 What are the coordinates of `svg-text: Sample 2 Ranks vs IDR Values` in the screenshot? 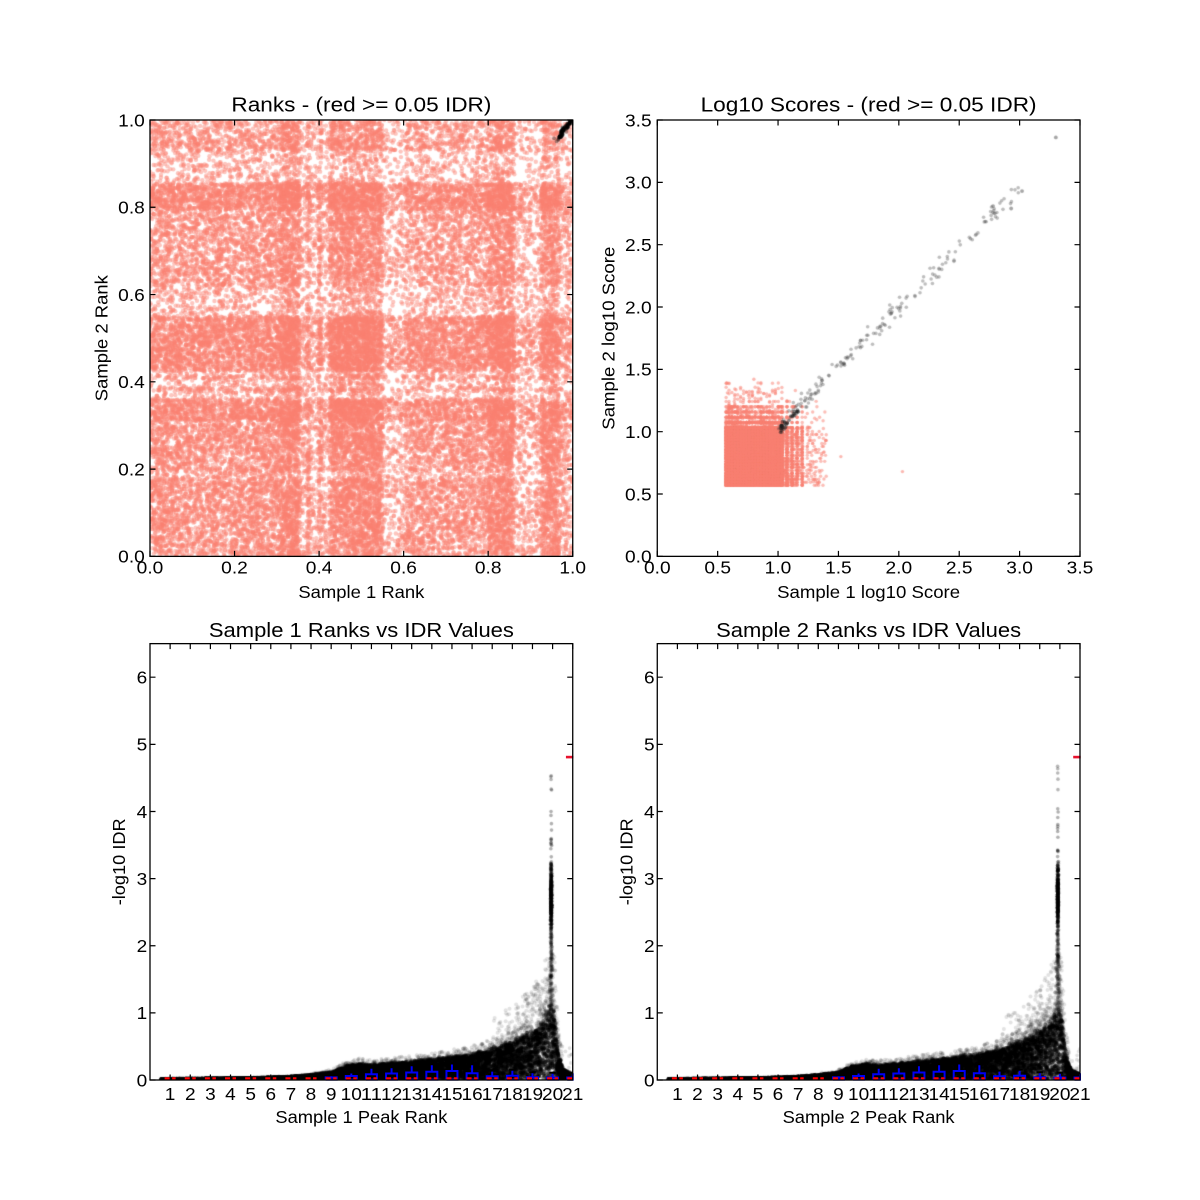 It's located at (868, 630).